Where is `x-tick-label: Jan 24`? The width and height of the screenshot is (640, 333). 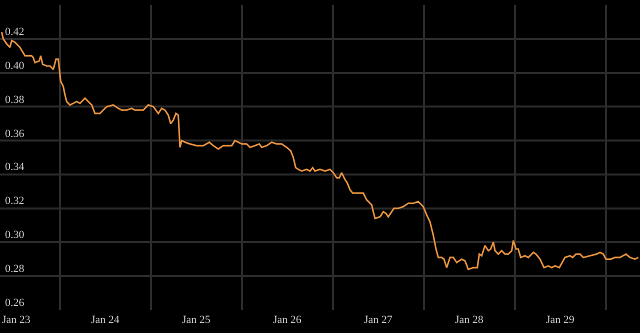 x-tick-label: Jan 24 is located at coordinates (105, 320).